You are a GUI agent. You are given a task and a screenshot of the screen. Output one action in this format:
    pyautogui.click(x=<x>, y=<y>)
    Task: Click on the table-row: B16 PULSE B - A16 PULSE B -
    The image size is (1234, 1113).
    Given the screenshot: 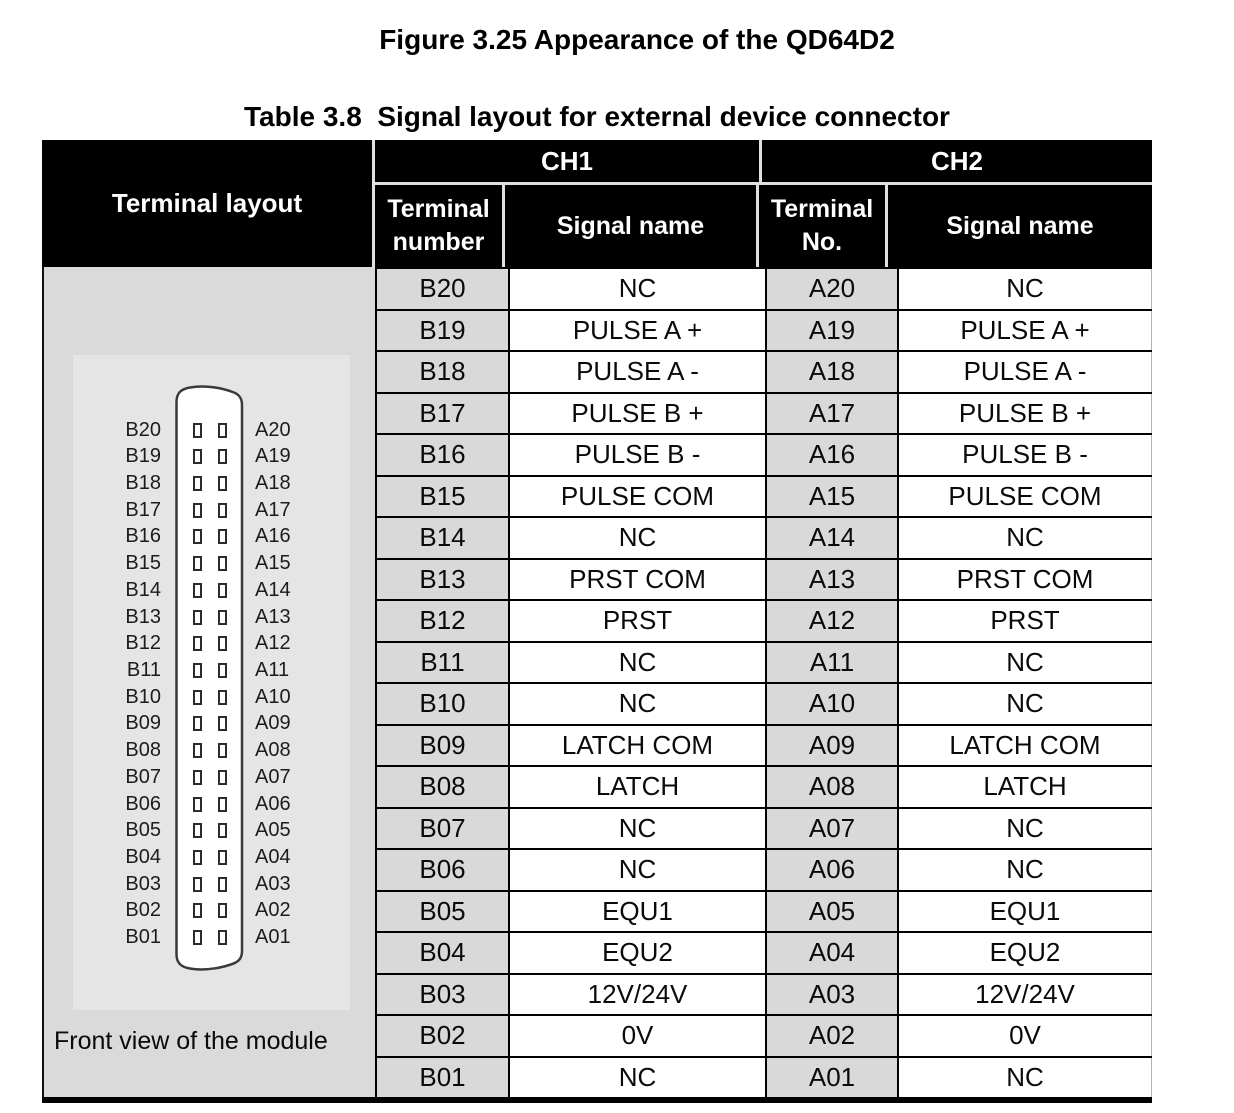 What is the action you would take?
    pyautogui.click(x=763, y=454)
    